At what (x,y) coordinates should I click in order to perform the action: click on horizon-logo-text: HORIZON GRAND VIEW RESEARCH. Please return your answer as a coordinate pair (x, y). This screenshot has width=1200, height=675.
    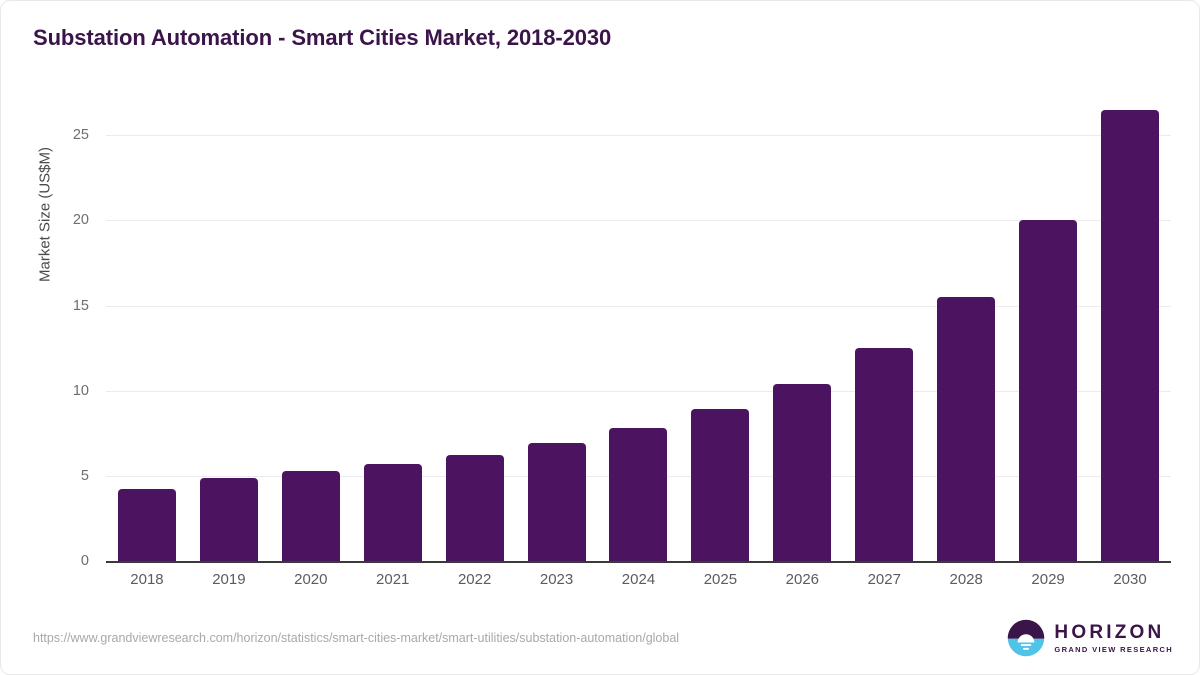
    Looking at the image, I should click on (1113, 638).